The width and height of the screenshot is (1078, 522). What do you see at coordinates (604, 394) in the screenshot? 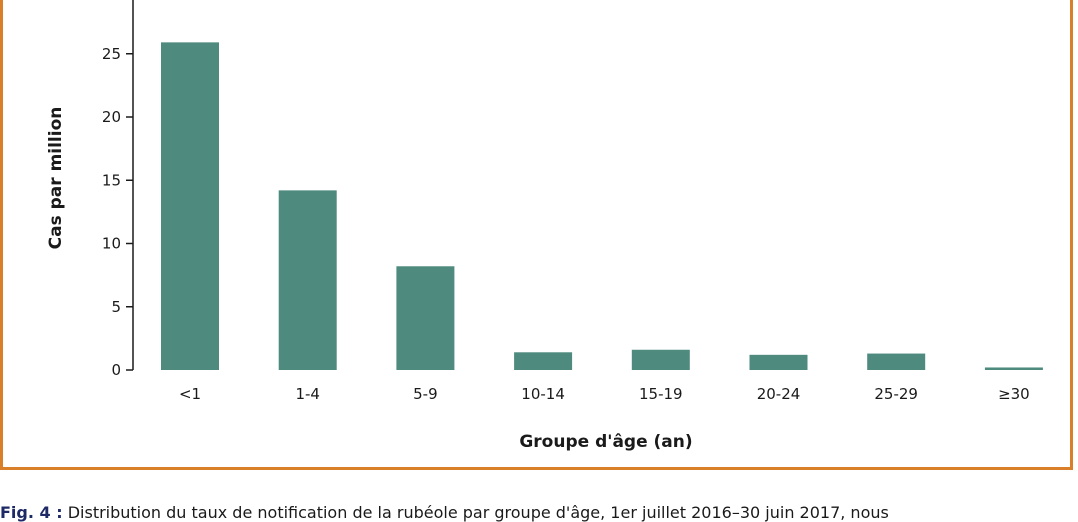
I see `x-axis-ticks: <1 1-4 5-9 10-14 15-19 20-24 25-29 ≥30` at bounding box center [604, 394].